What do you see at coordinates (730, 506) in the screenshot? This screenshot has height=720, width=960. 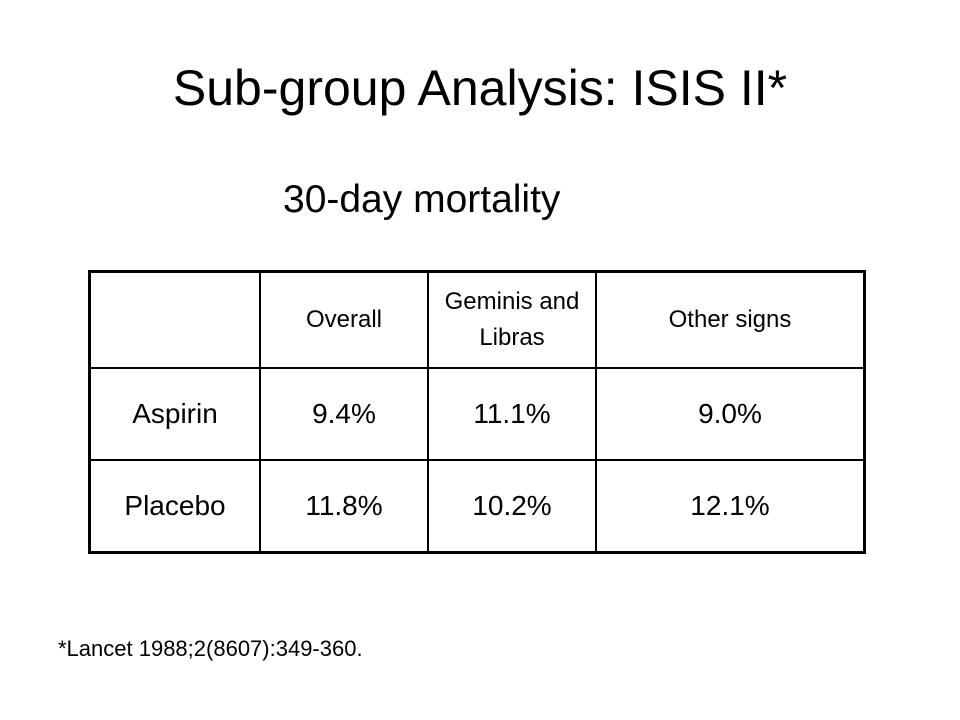 I see `cell-placebo-other-signs: 12.1%` at bounding box center [730, 506].